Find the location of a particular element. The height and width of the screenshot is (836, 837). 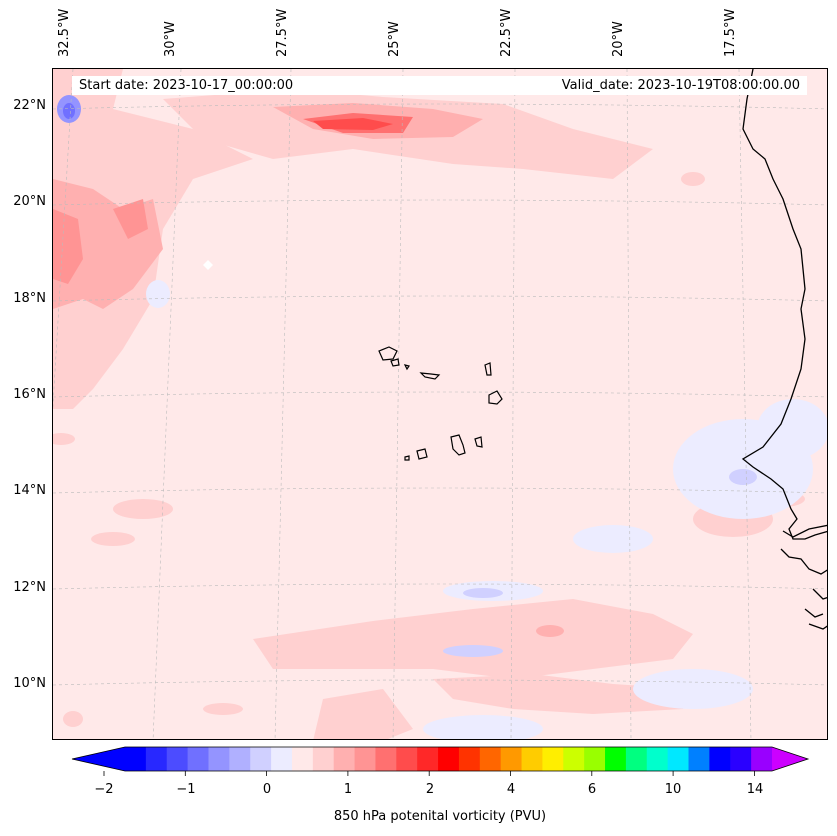

pv-contour-north-max is located at coordinates (353, 124).